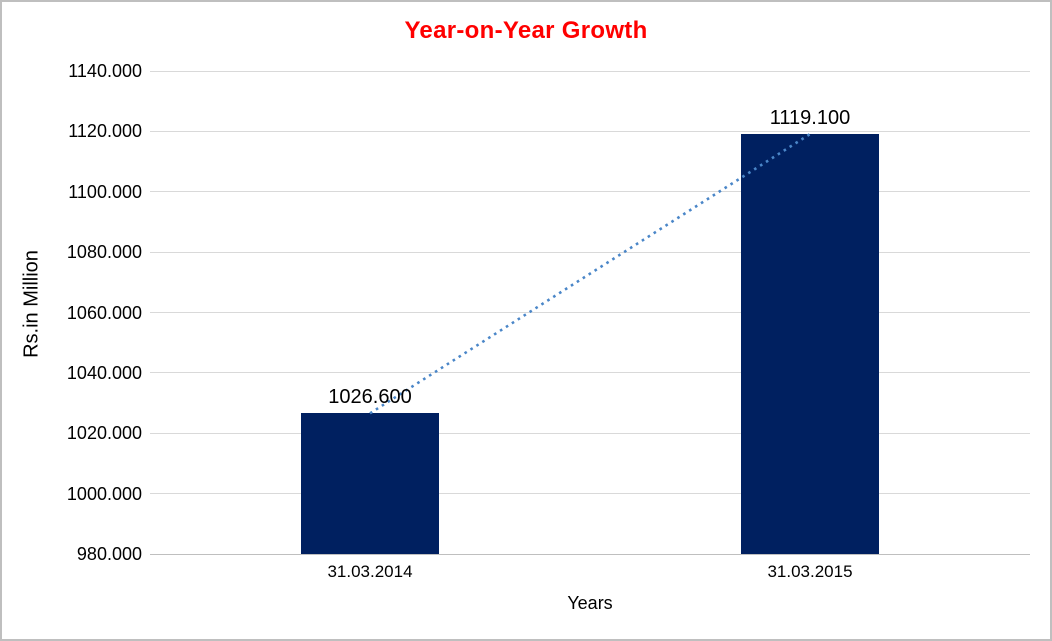 This screenshot has width=1052, height=641. Describe the element at coordinates (104, 312) in the screenshot. I see `y-tick-label: 1060.000` at that location.